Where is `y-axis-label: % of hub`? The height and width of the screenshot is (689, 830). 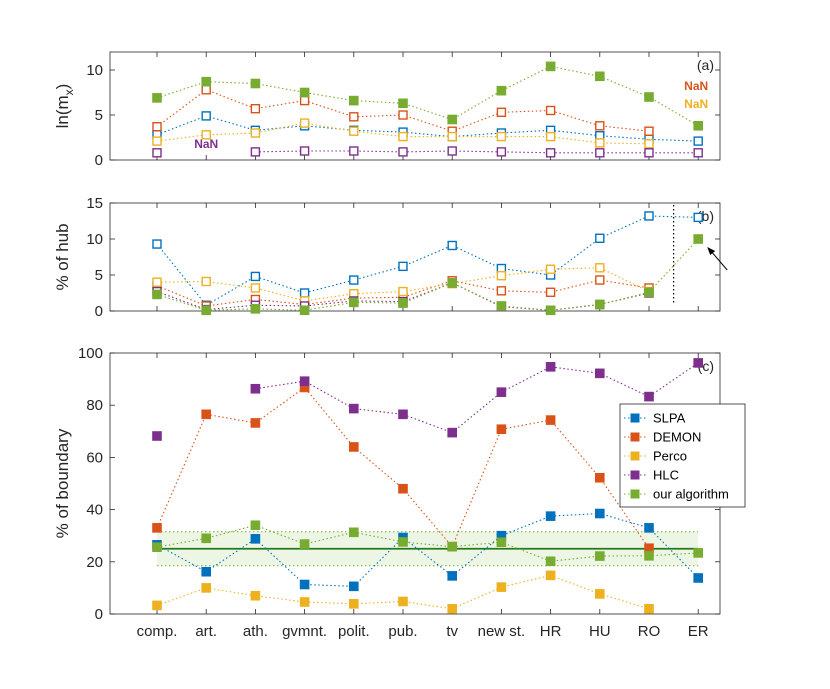 y-axis-label: % of hub is located at coordinates (62, 256).